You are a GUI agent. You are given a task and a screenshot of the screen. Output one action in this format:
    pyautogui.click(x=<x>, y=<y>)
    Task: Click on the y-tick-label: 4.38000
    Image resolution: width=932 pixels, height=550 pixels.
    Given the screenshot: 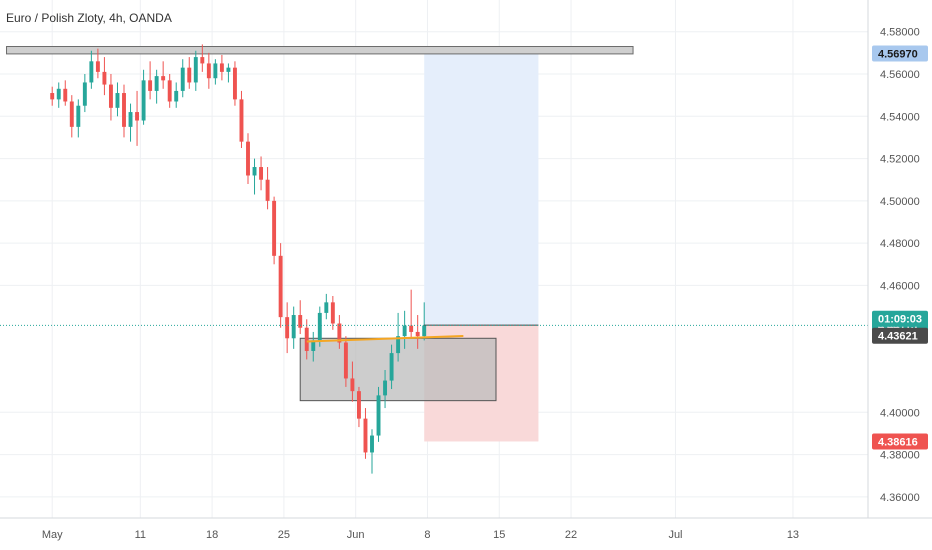 What is the action you would take?
    pyautogui.click(x=900, y=456)
    